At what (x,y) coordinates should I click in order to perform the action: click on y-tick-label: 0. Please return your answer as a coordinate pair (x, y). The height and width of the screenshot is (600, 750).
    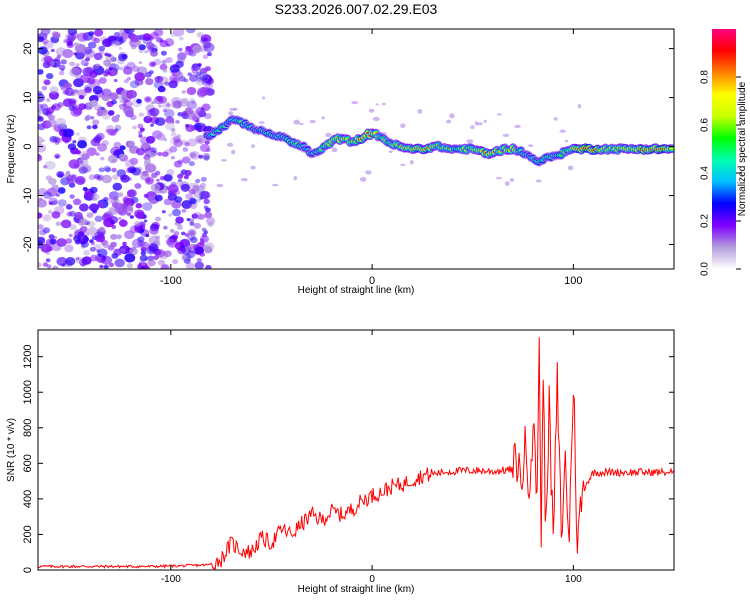
    Looking at the image, I should click on (28, 146).